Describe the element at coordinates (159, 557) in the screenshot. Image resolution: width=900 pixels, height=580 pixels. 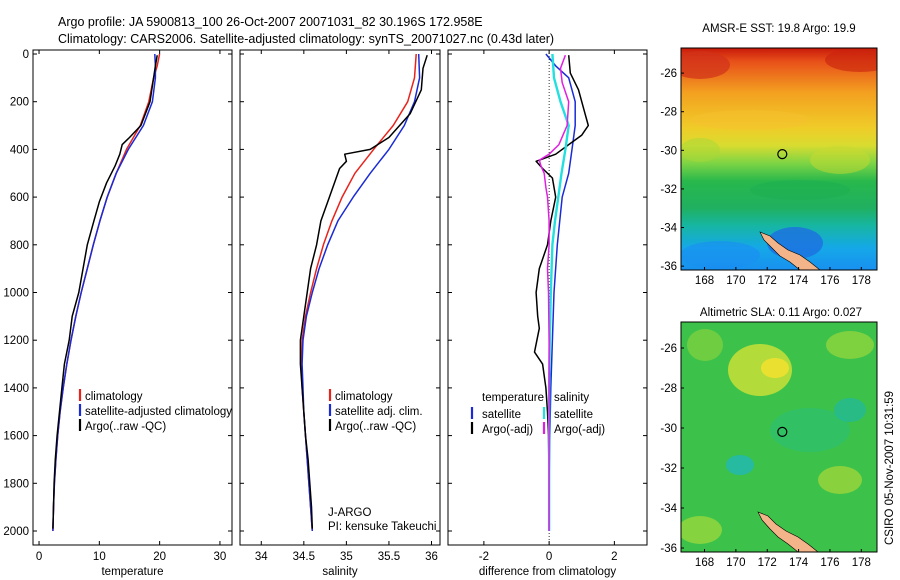
I see `temperature-x-tick-label: 20` at that location.